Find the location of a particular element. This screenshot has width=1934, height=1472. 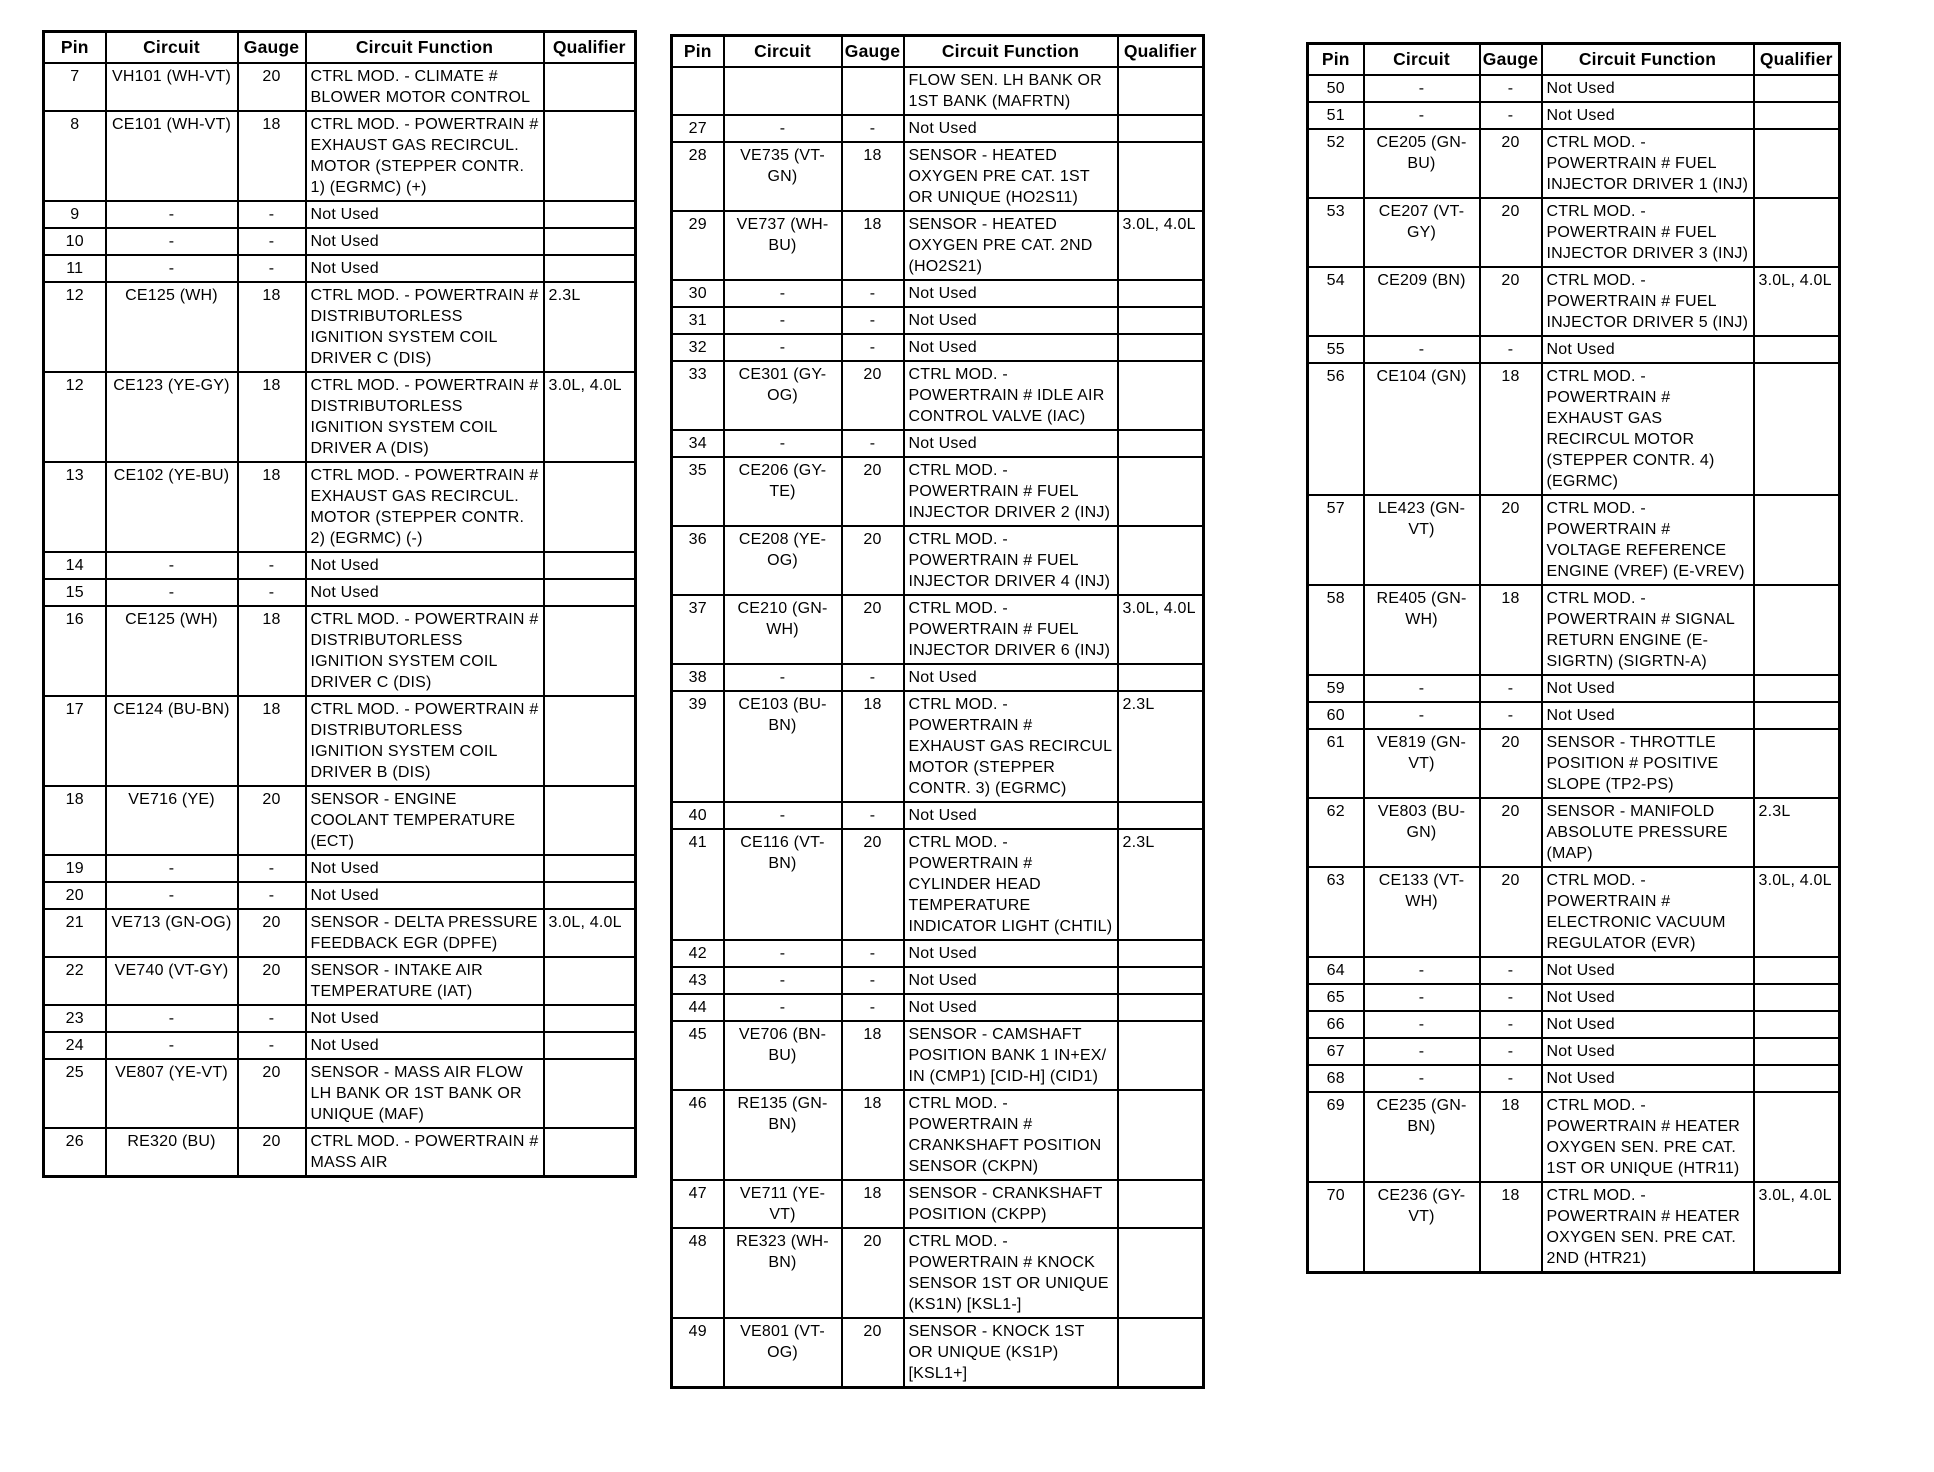

pin-cell: 59 is located at coordinates (1335, 688).